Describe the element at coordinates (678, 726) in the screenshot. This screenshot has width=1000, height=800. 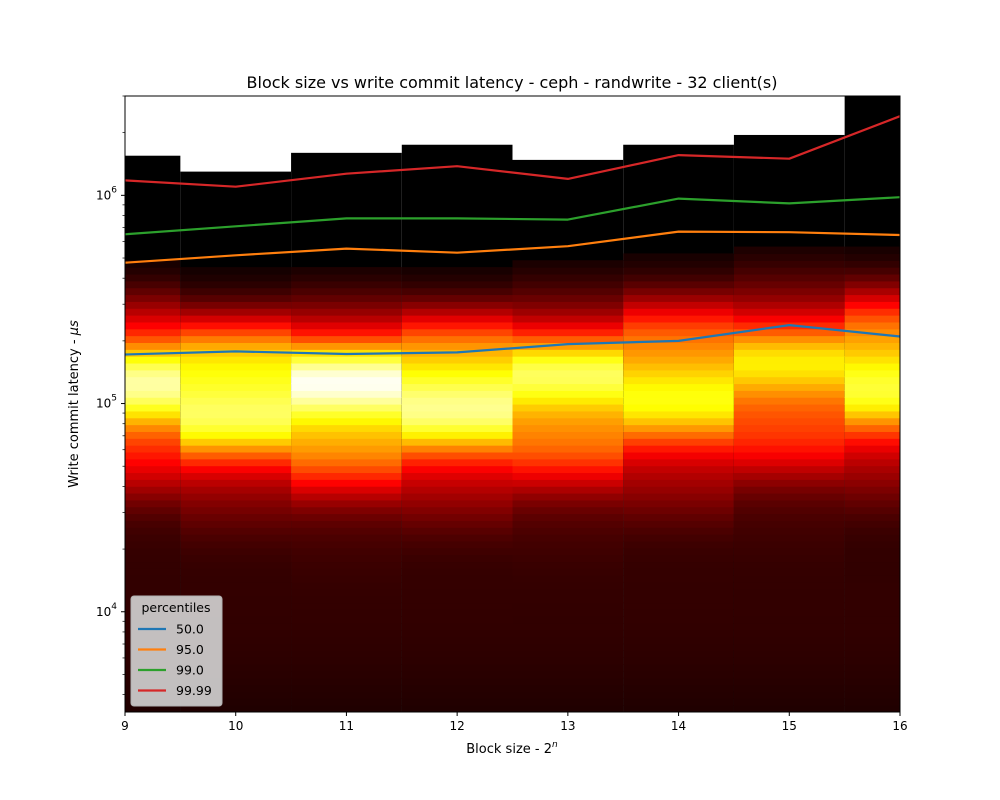
I see `x-tick-label: 14` at that location.